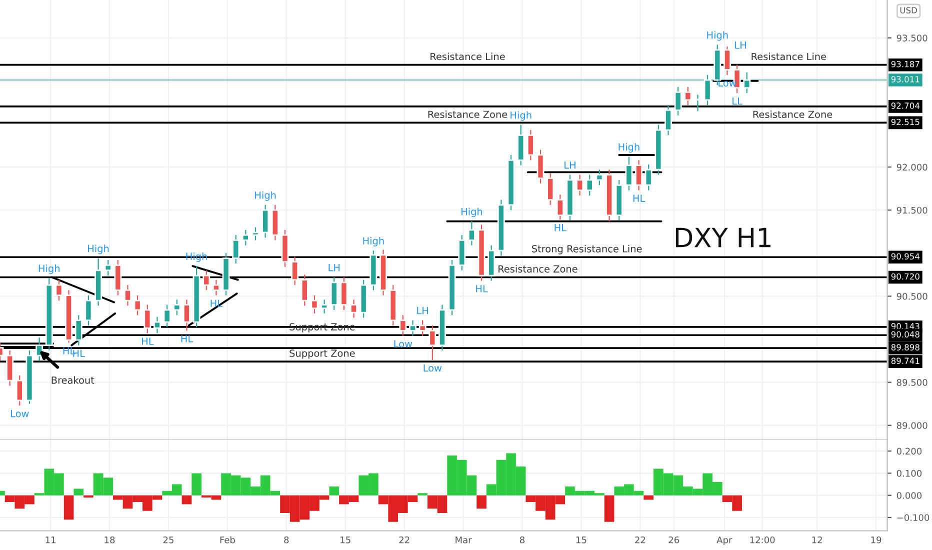 The width and height of the screenshot is (932, 550). What do you see at coordinates (908, 10) in the screenshot?
I see `y-axis-title: USD` at bounding box center [908, 10].